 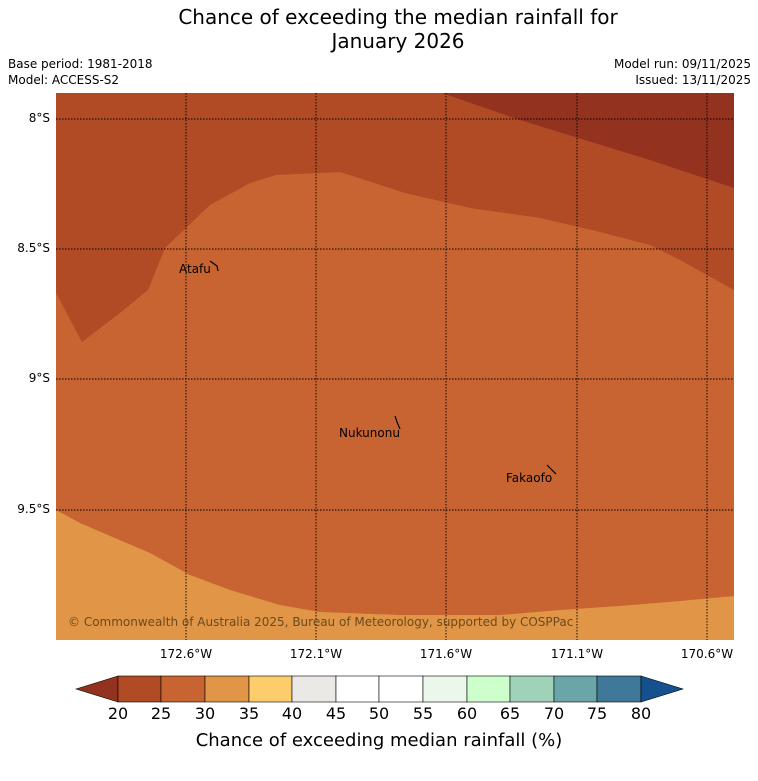 What do you see at coordinates (316, 654) in the screenshot?
I see `lon-label: 172.1°W` at bounding box center [316, 654].